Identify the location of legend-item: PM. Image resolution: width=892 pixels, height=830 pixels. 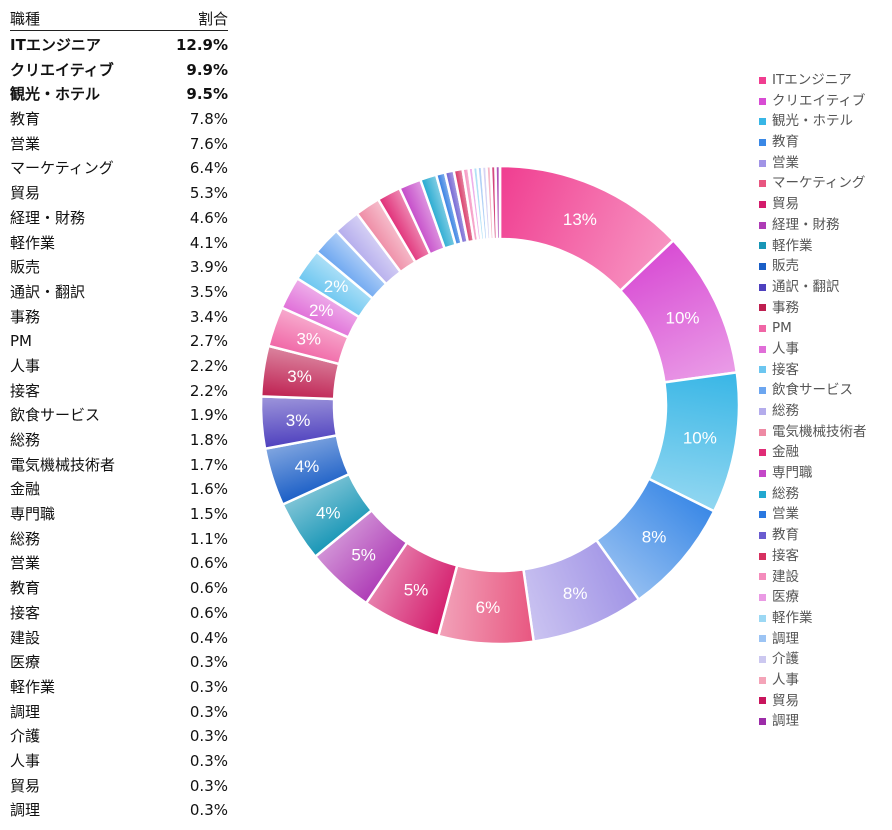
(813, 328).